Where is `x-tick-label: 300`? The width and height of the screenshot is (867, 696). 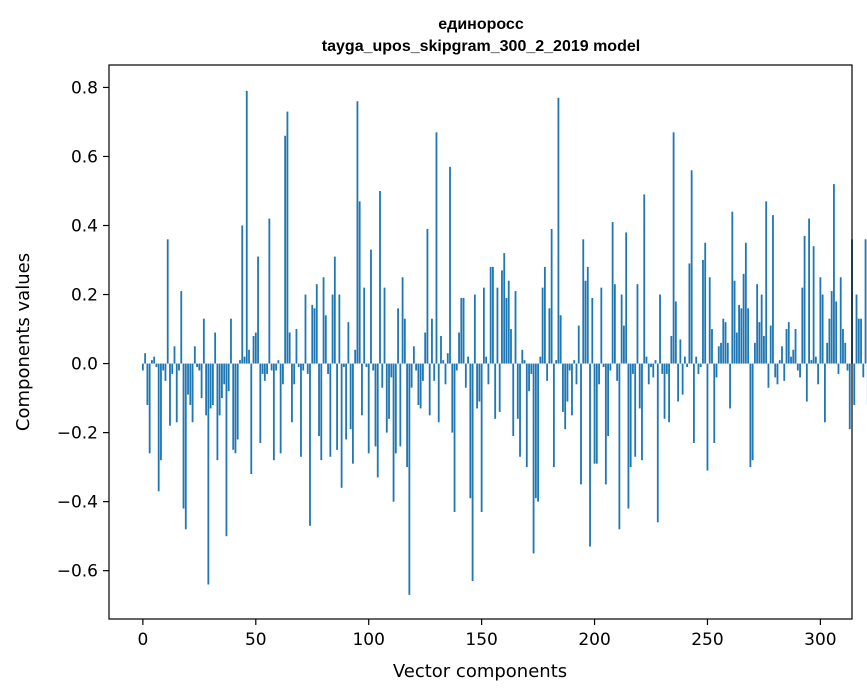
x-tick-label: 300 is located at coordinates (820, 640).